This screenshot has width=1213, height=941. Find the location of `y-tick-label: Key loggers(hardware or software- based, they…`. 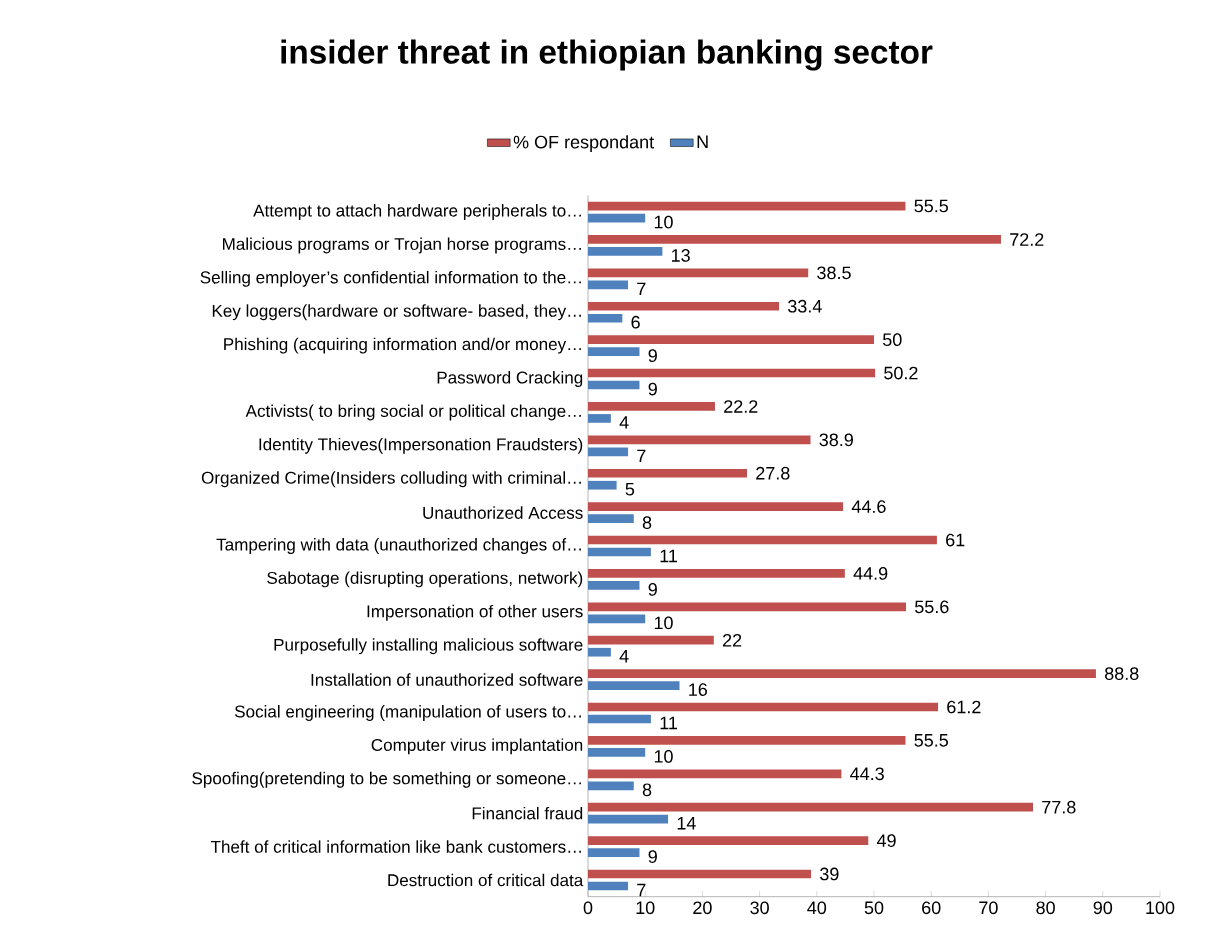

y-tick-label: Key loggers(hardware or software- based, they… is located at coordinates (396, 312).